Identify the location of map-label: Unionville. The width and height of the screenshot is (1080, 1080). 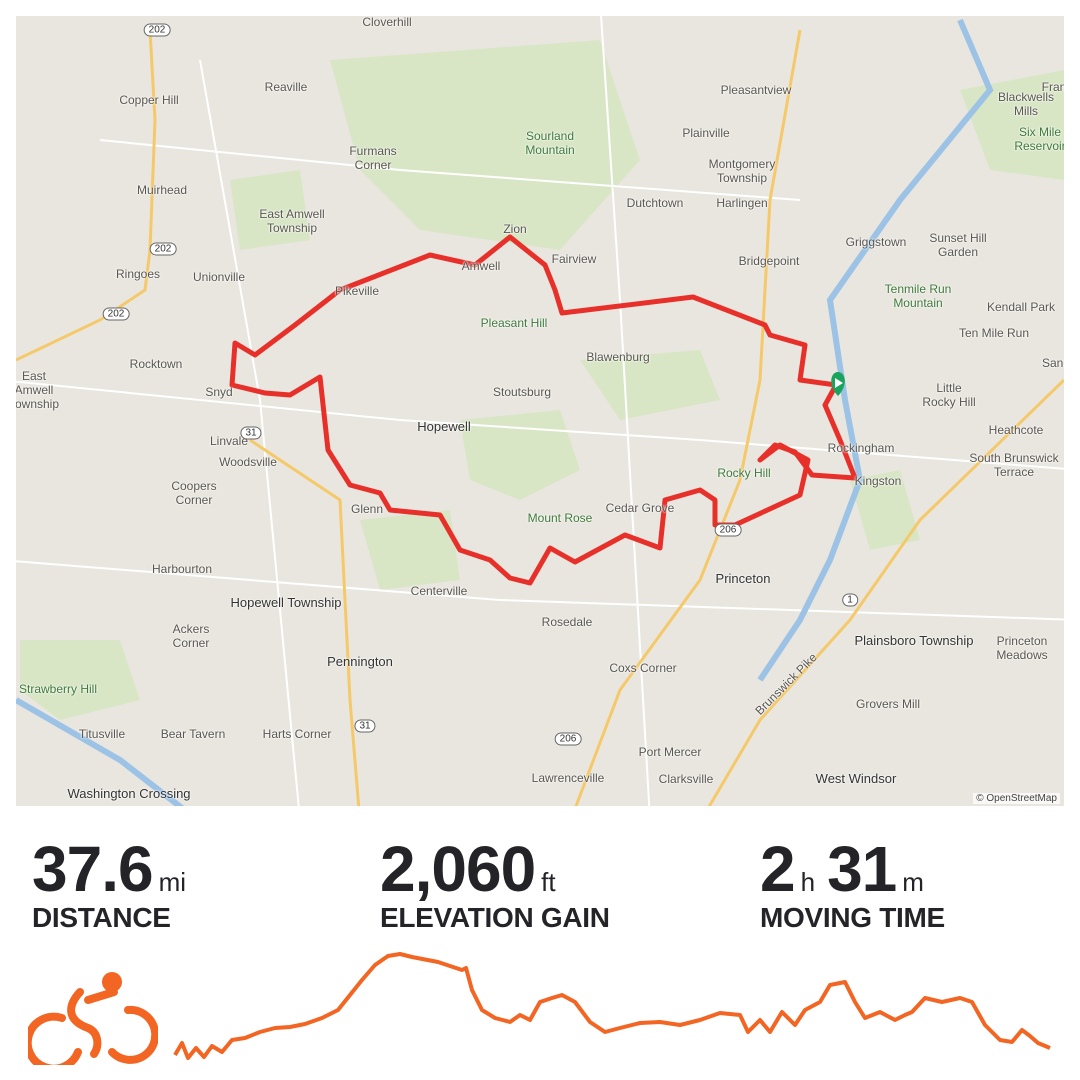
(219, 277).